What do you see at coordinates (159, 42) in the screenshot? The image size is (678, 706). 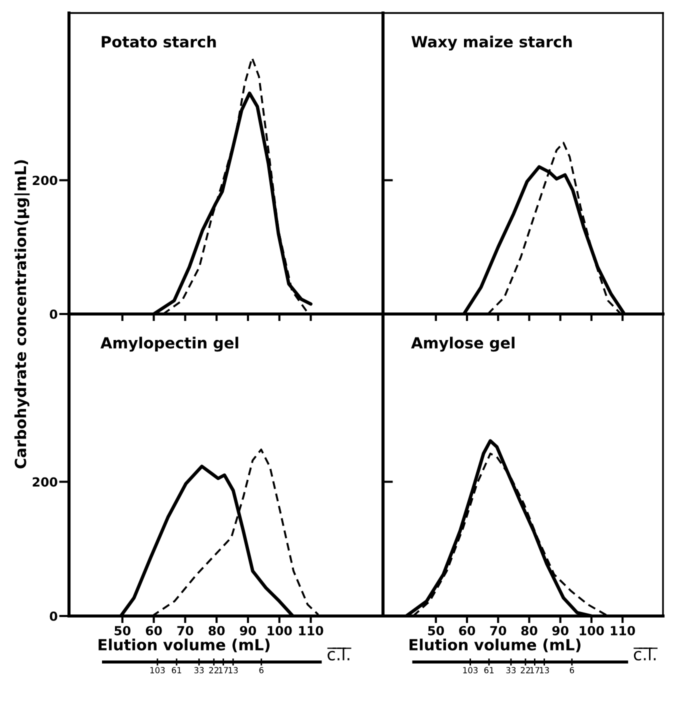 I see `text: Potato starch` at bounding box center [159, 42].